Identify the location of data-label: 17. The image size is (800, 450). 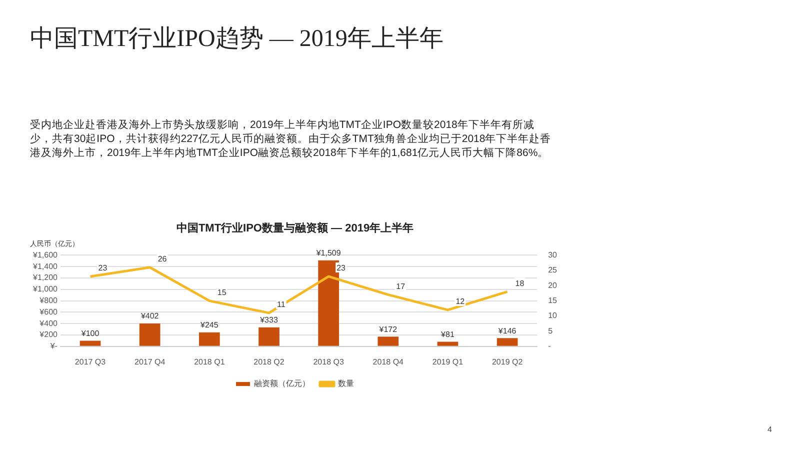
(401, 286).